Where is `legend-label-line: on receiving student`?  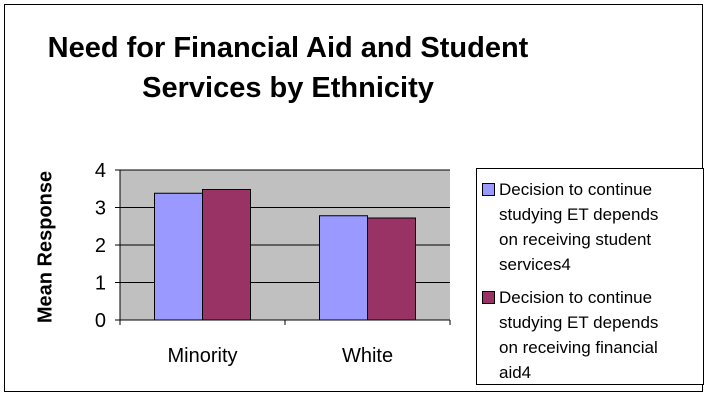 legend-label-line: on receiving student is located at coordinates (575, 239).